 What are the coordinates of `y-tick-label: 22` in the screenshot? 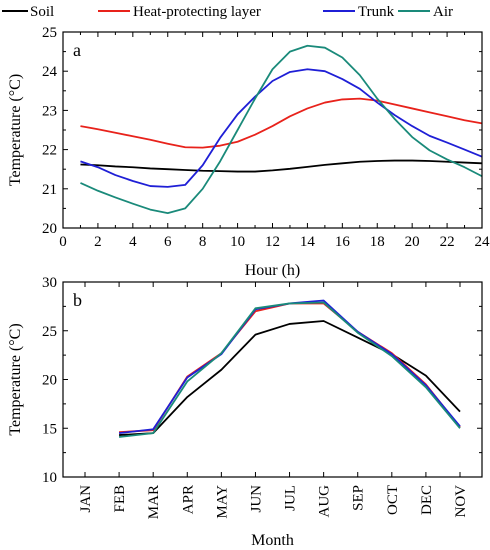 It's located at (49, 151).